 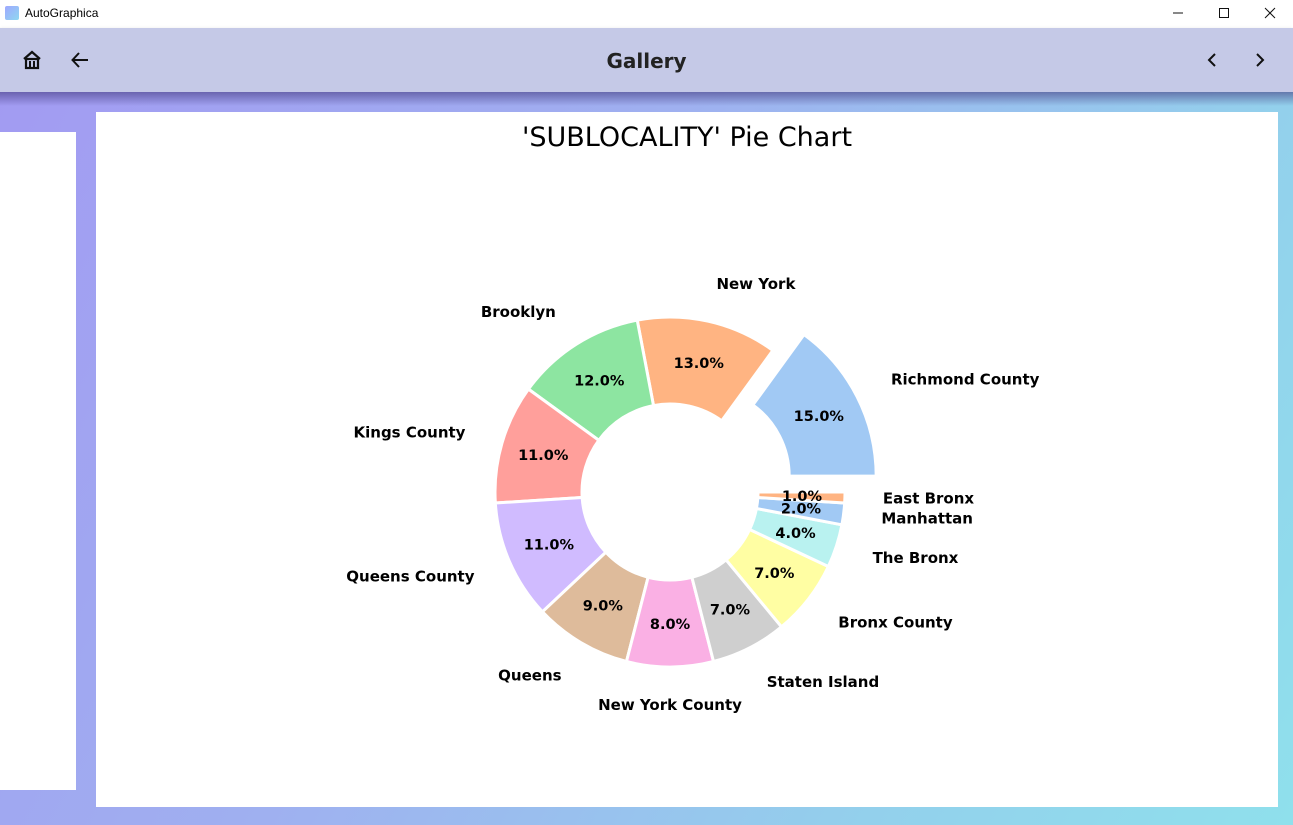 What do you see at coordinates (730, 611) in the screenshot?
I see `pct-label-staten-island: 7.0%` at bounding box center [730, 611].